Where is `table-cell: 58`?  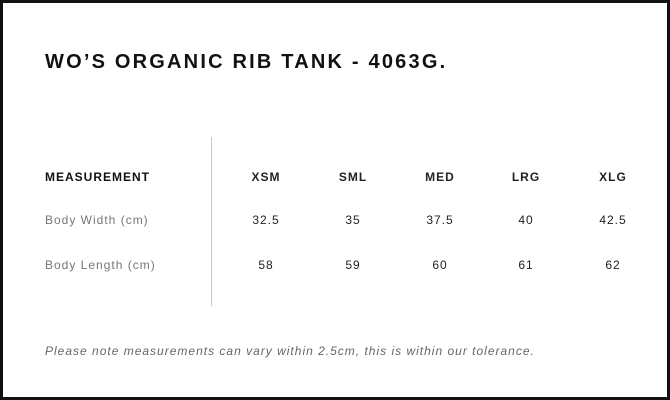 table-cell: 58 is located at coordinates (266, 265).